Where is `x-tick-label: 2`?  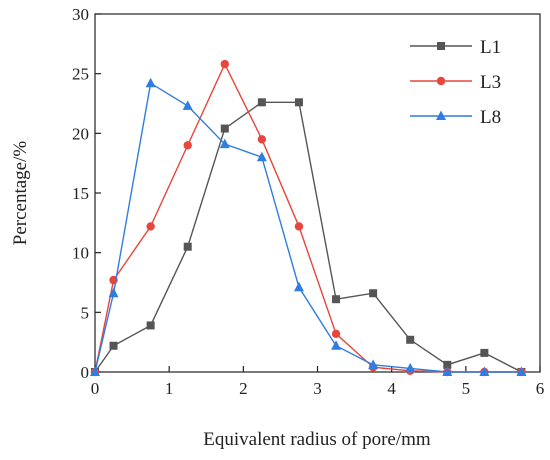
x-tick-label: 2 is located at coordinates (243, 388).